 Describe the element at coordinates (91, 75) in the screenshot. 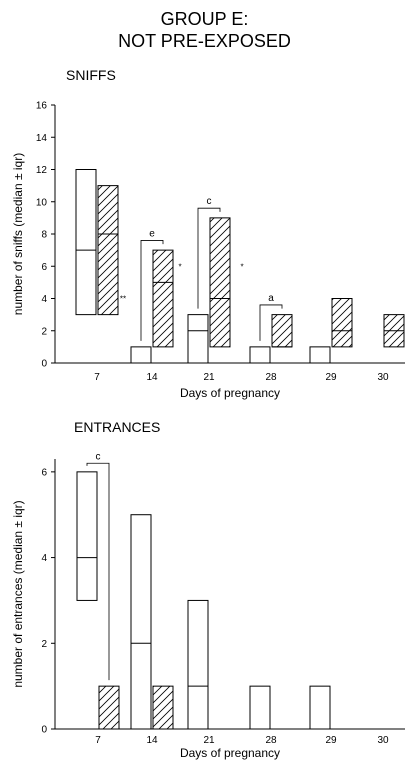

I see `panel-title: SNIFFS` at that location.